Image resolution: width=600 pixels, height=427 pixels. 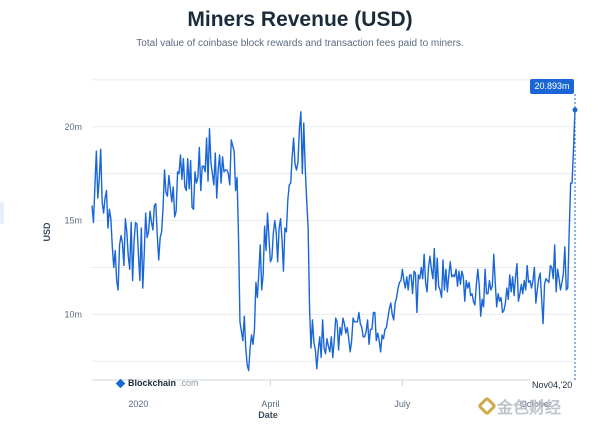 I want to click on y-tick-label: 15m, so click(x=73, y=221).